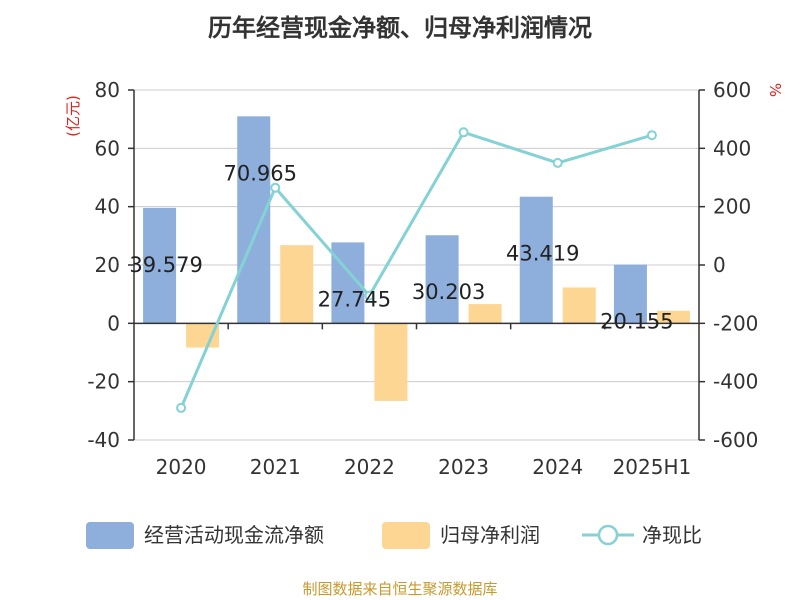  Describe the element at coordinates (110, 535) in the screenshot. I see `legend-swatch-cash-flow` at that location.